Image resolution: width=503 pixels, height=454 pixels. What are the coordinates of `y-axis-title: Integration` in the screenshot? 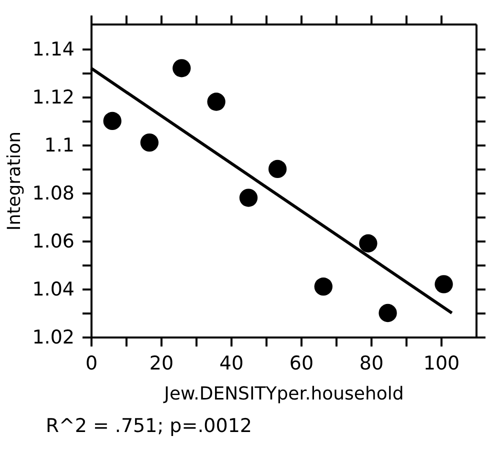 It's located at (15, 181).